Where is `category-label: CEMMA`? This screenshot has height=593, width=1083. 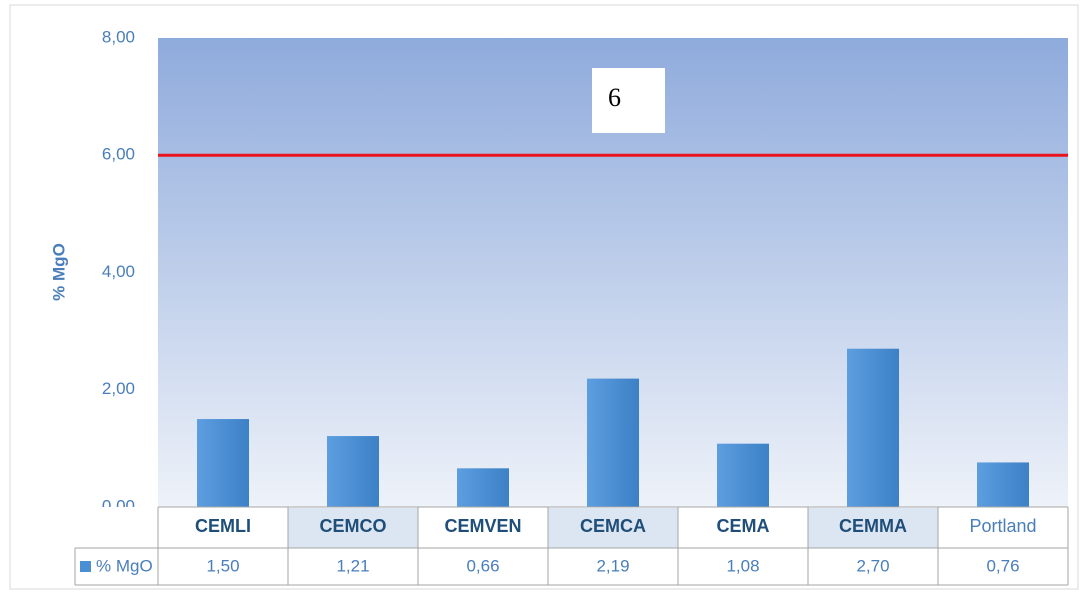 category-label: CEMMA is located at coordinates (873, 526).